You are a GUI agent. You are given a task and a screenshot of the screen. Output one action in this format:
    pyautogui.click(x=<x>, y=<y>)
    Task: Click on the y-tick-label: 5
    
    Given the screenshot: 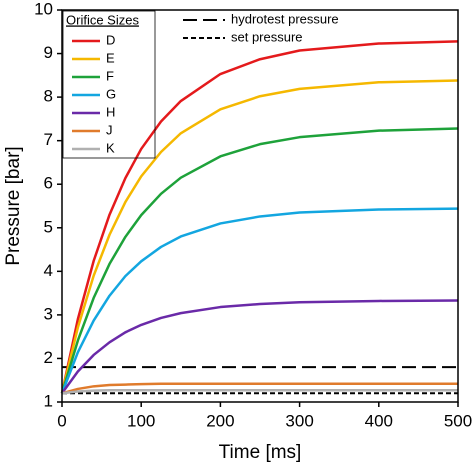 What is the action you would take?
    pyautogui.click(x=48, y=226)
    